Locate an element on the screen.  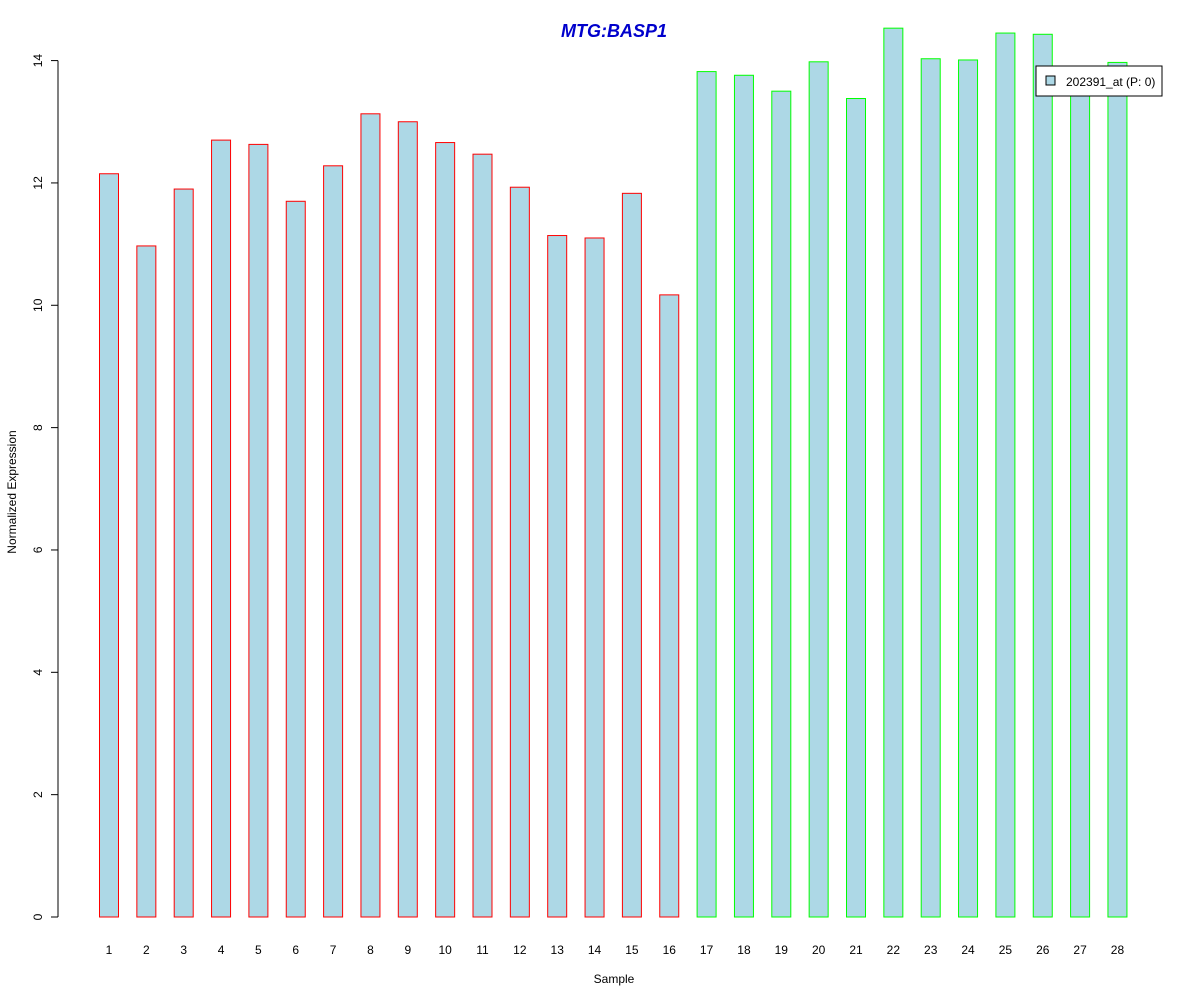
y-tick-label: 2 is located at coordinates (38, 794).